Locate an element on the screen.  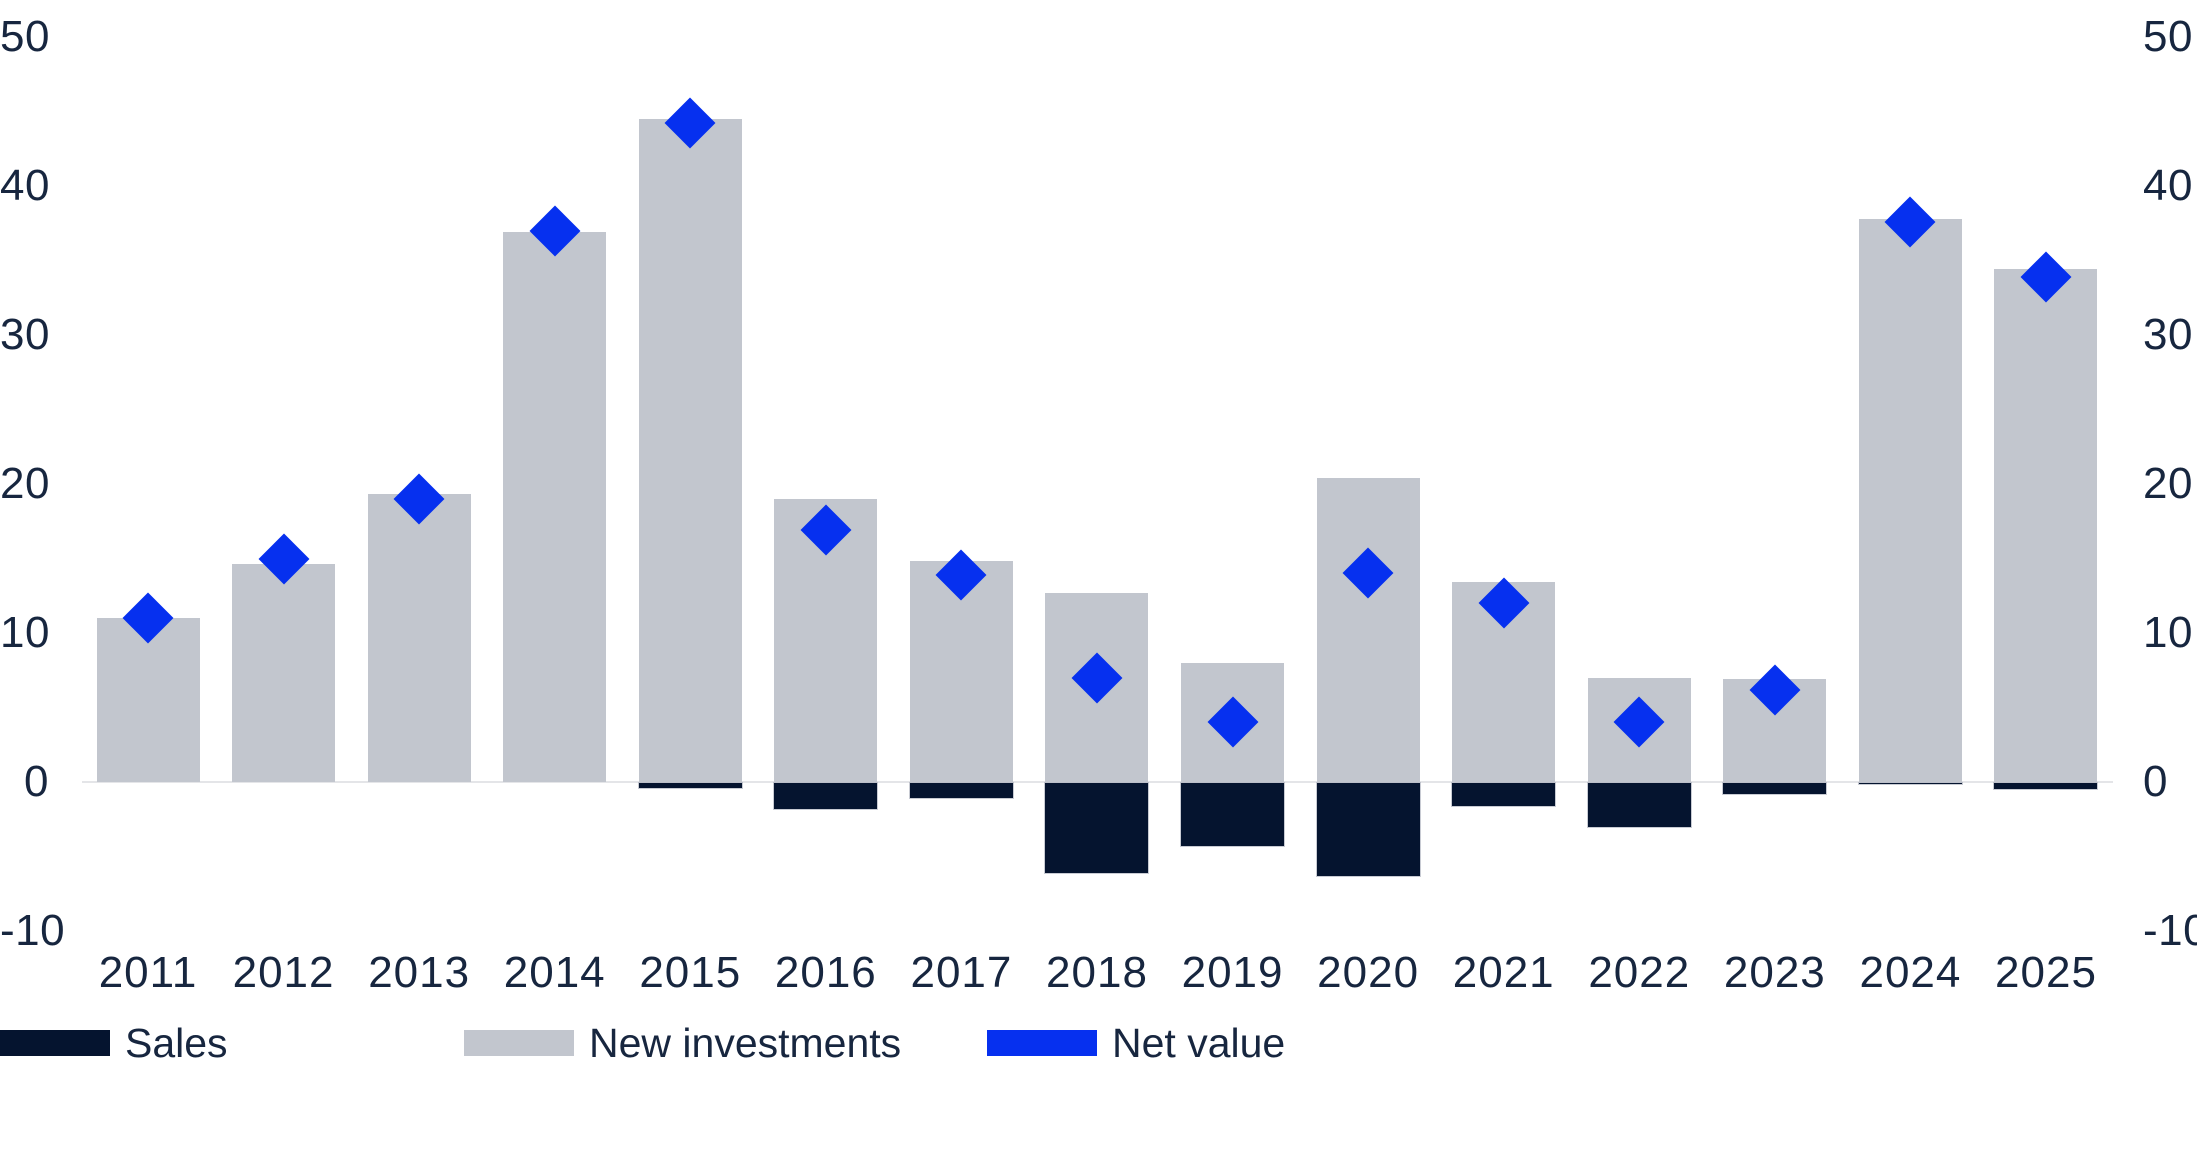
y-tick-right--10: -10 is located at coordinates (2170, 930).